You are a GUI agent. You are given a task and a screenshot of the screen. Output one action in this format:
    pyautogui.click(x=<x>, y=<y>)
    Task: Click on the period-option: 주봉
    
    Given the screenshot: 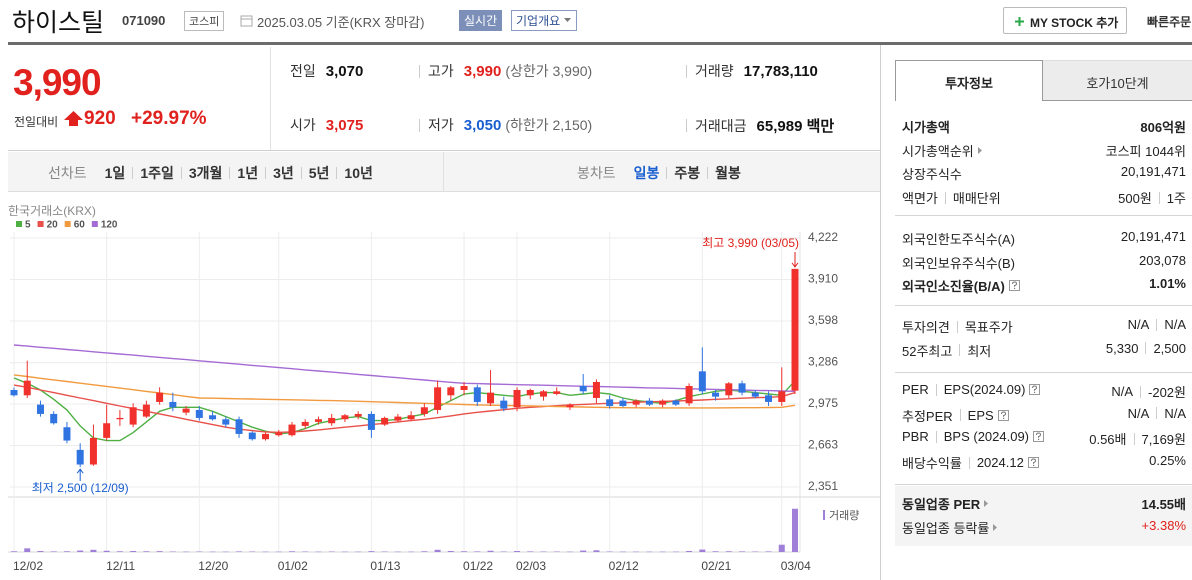 What is the action you would take?
    pyautogui.click(x=687, y=173)
    